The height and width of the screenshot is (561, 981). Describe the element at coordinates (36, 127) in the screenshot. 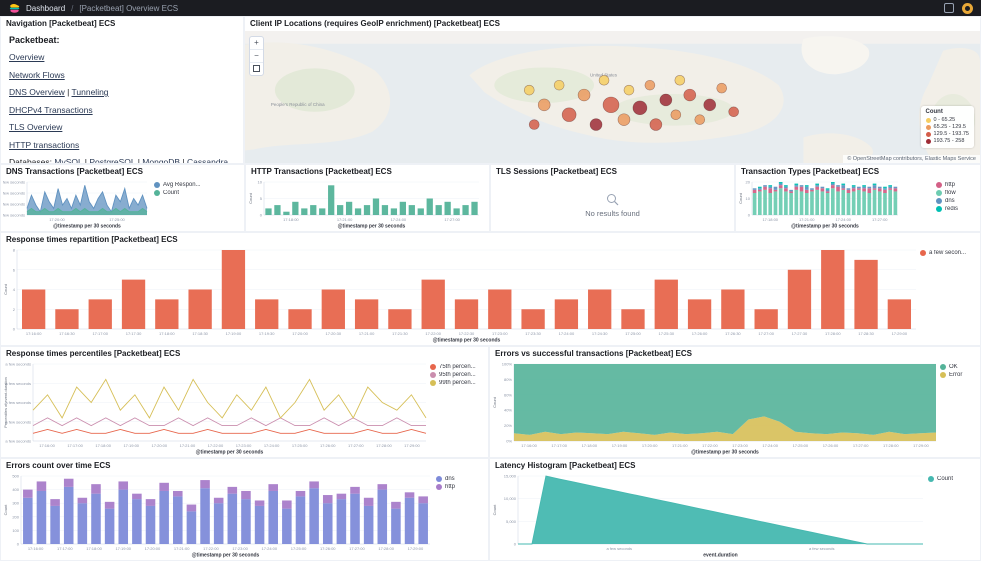

I see `nav-link-tls-overview: TLS Overview` at that location.